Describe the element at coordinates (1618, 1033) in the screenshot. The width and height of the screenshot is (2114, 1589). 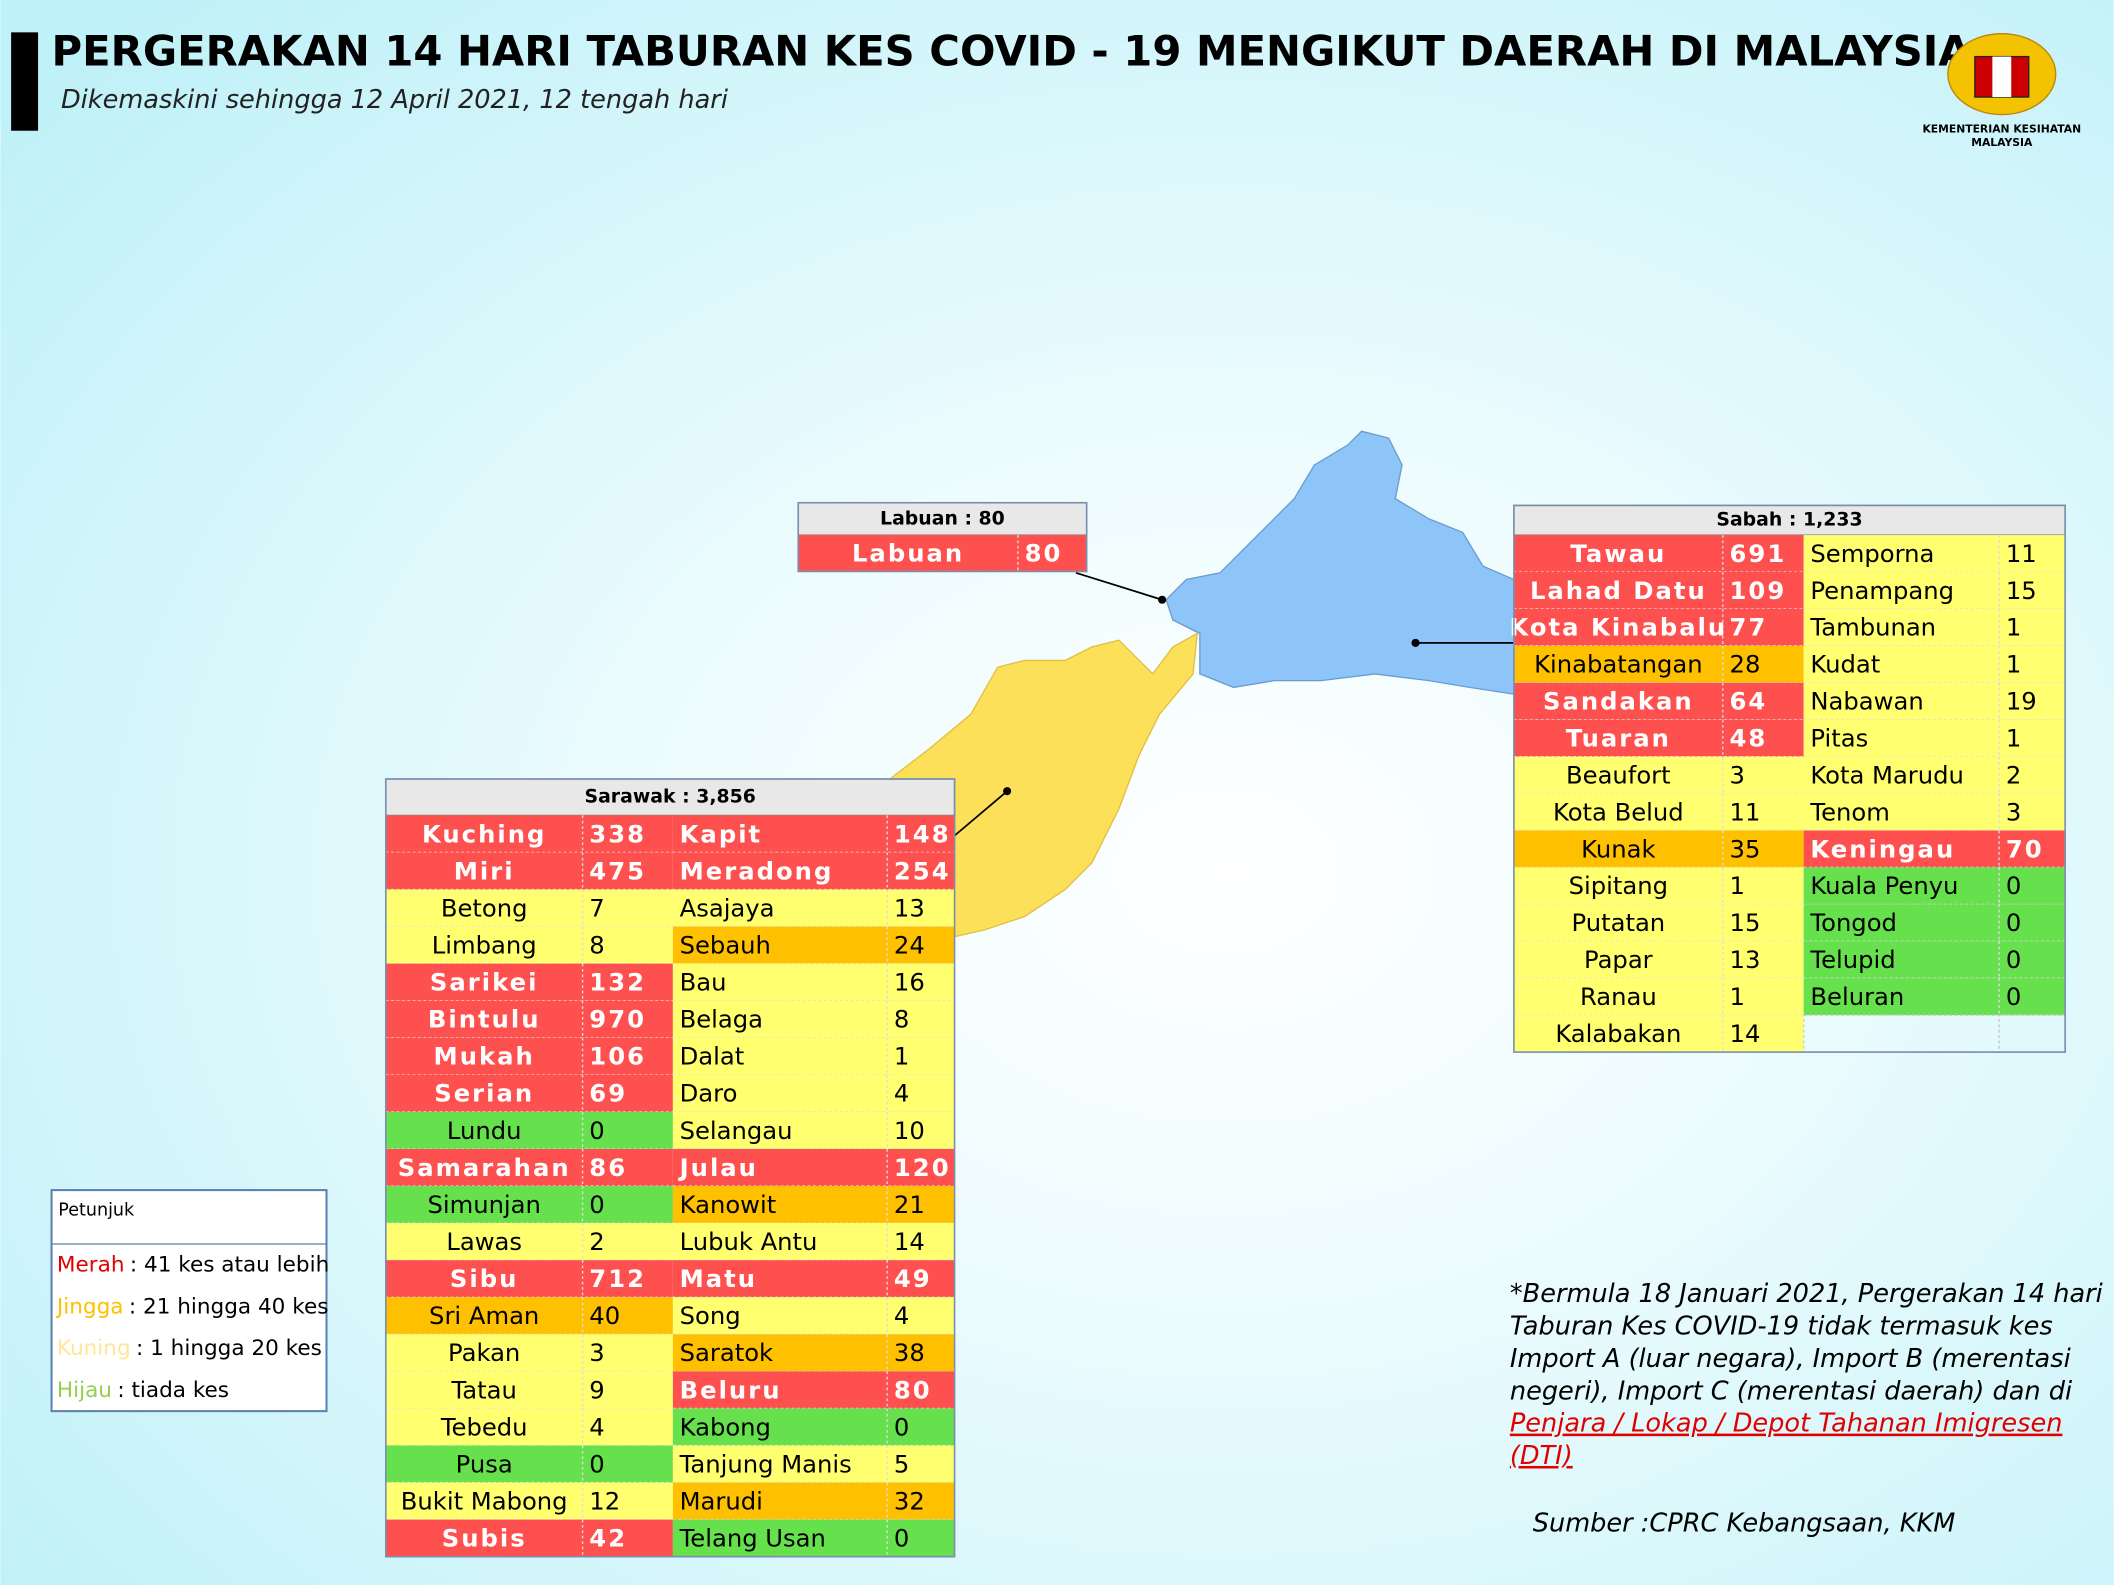
I see `district-name: Kalabakan` at that location.